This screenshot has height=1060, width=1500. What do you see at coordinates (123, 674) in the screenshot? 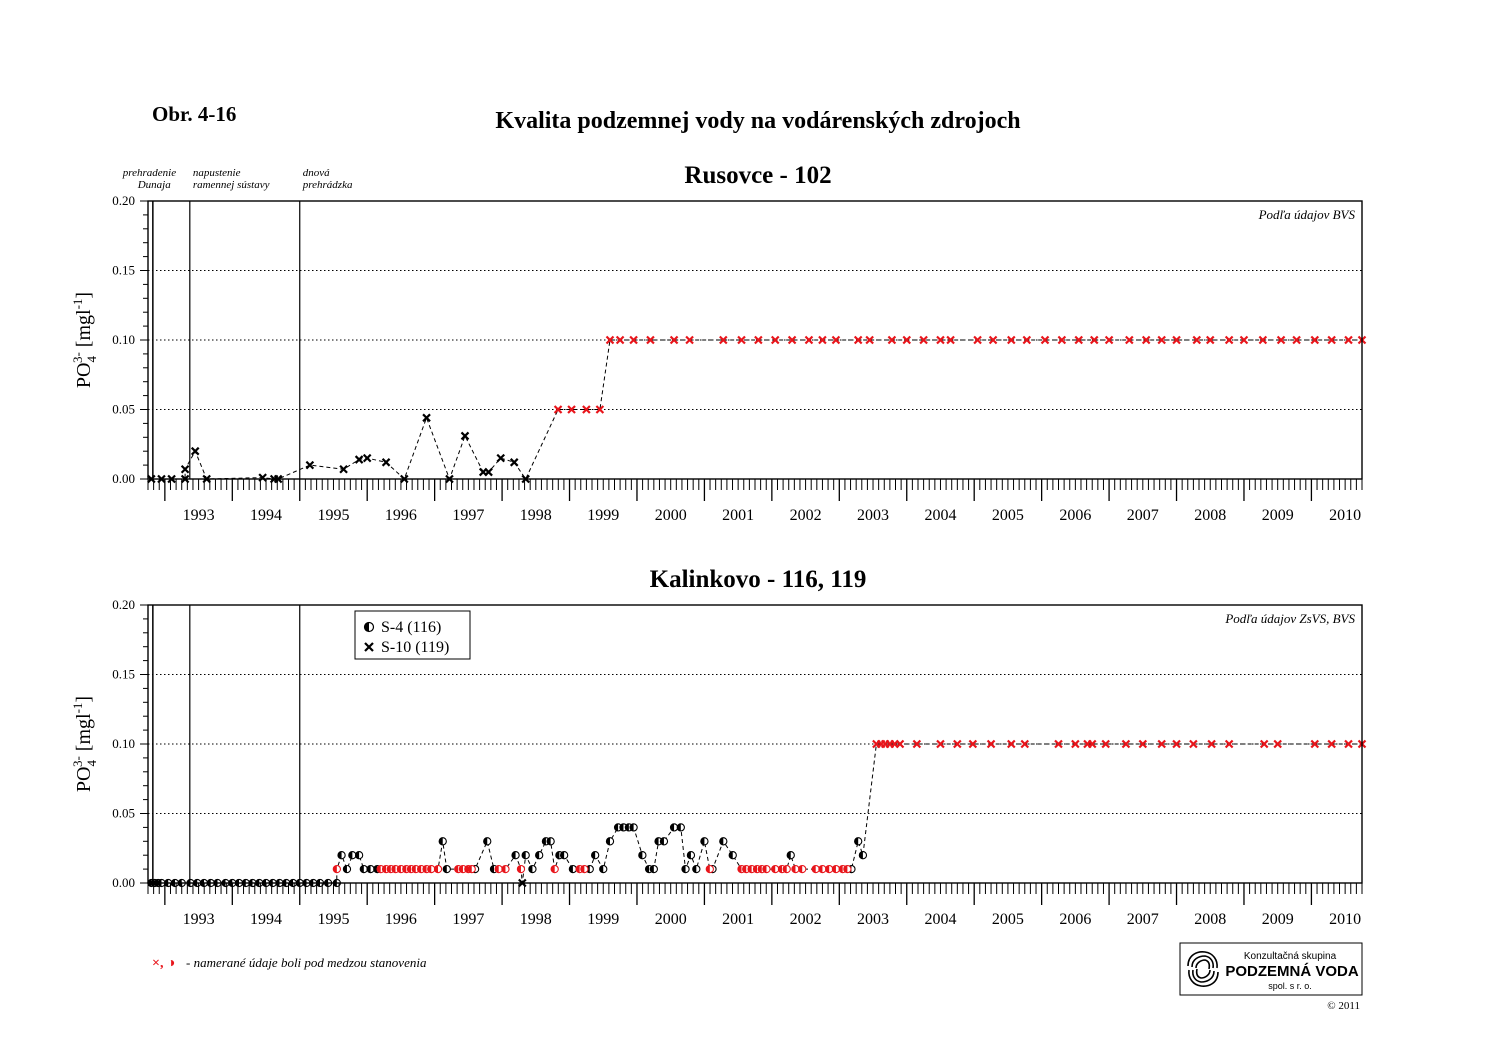
I see `y-tick-label: 0.15` at bounding box center [123, 674].